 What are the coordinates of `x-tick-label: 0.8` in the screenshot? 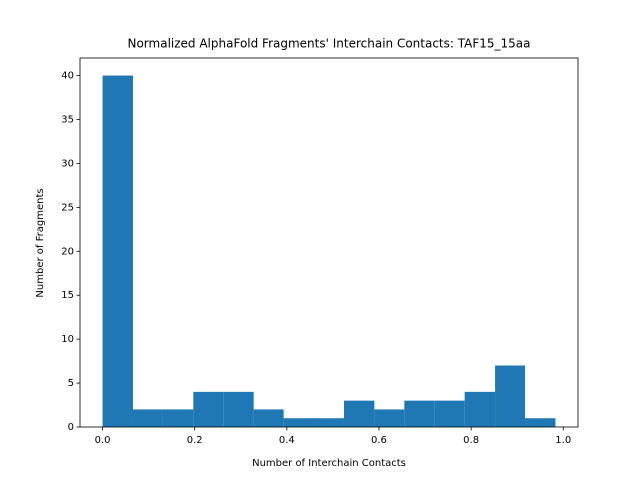 It's located at (471, 440).